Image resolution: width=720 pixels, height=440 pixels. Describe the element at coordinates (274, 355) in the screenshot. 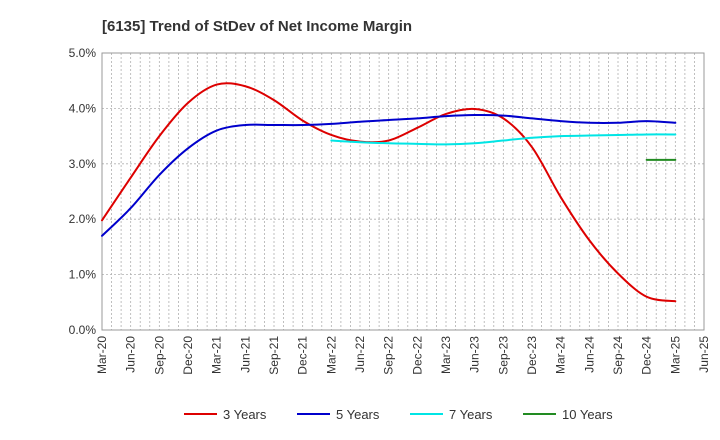

I see `x-tick-label: Sep-21` at that location.